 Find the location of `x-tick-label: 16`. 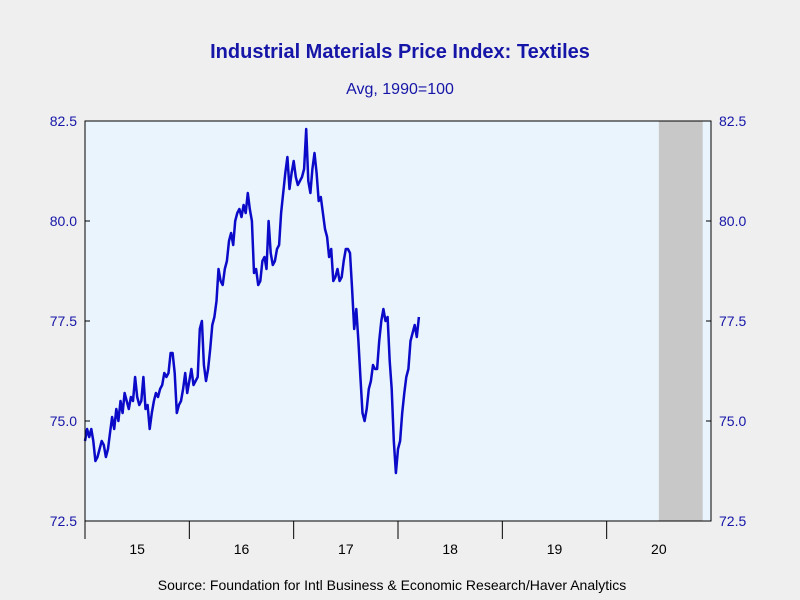

x-tick-label: 16 is located at coordinates (242, 549).